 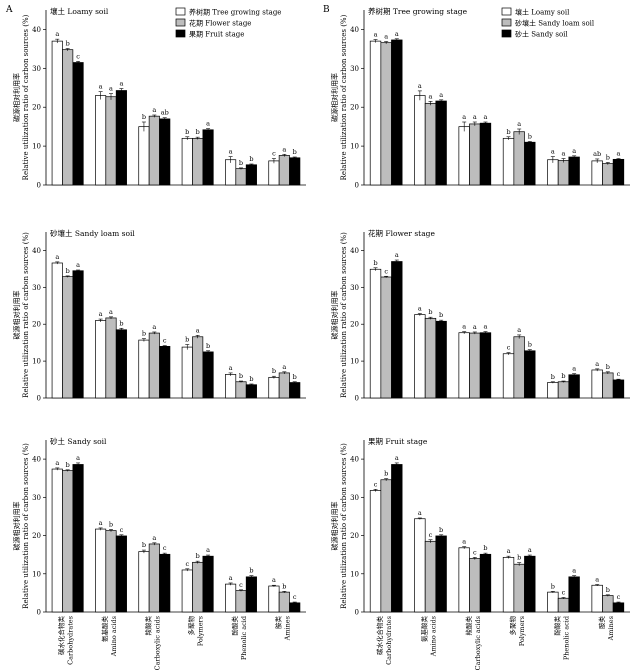 What do you see at coordinates (201, 631) in the screenshot?
I see `category-label-en: Polymers` at bounding box center [201, 631].